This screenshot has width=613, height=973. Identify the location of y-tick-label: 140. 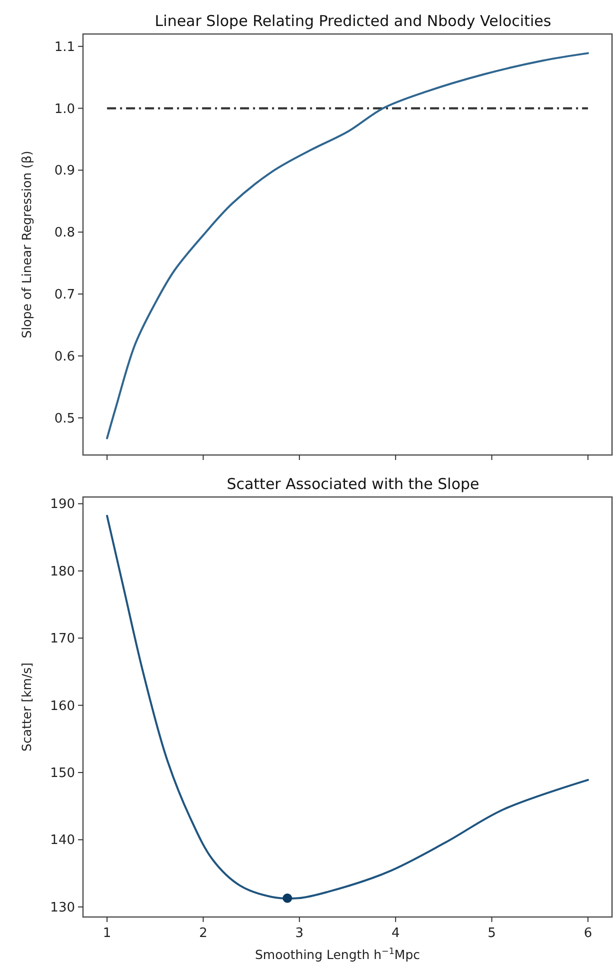
(62, 840).